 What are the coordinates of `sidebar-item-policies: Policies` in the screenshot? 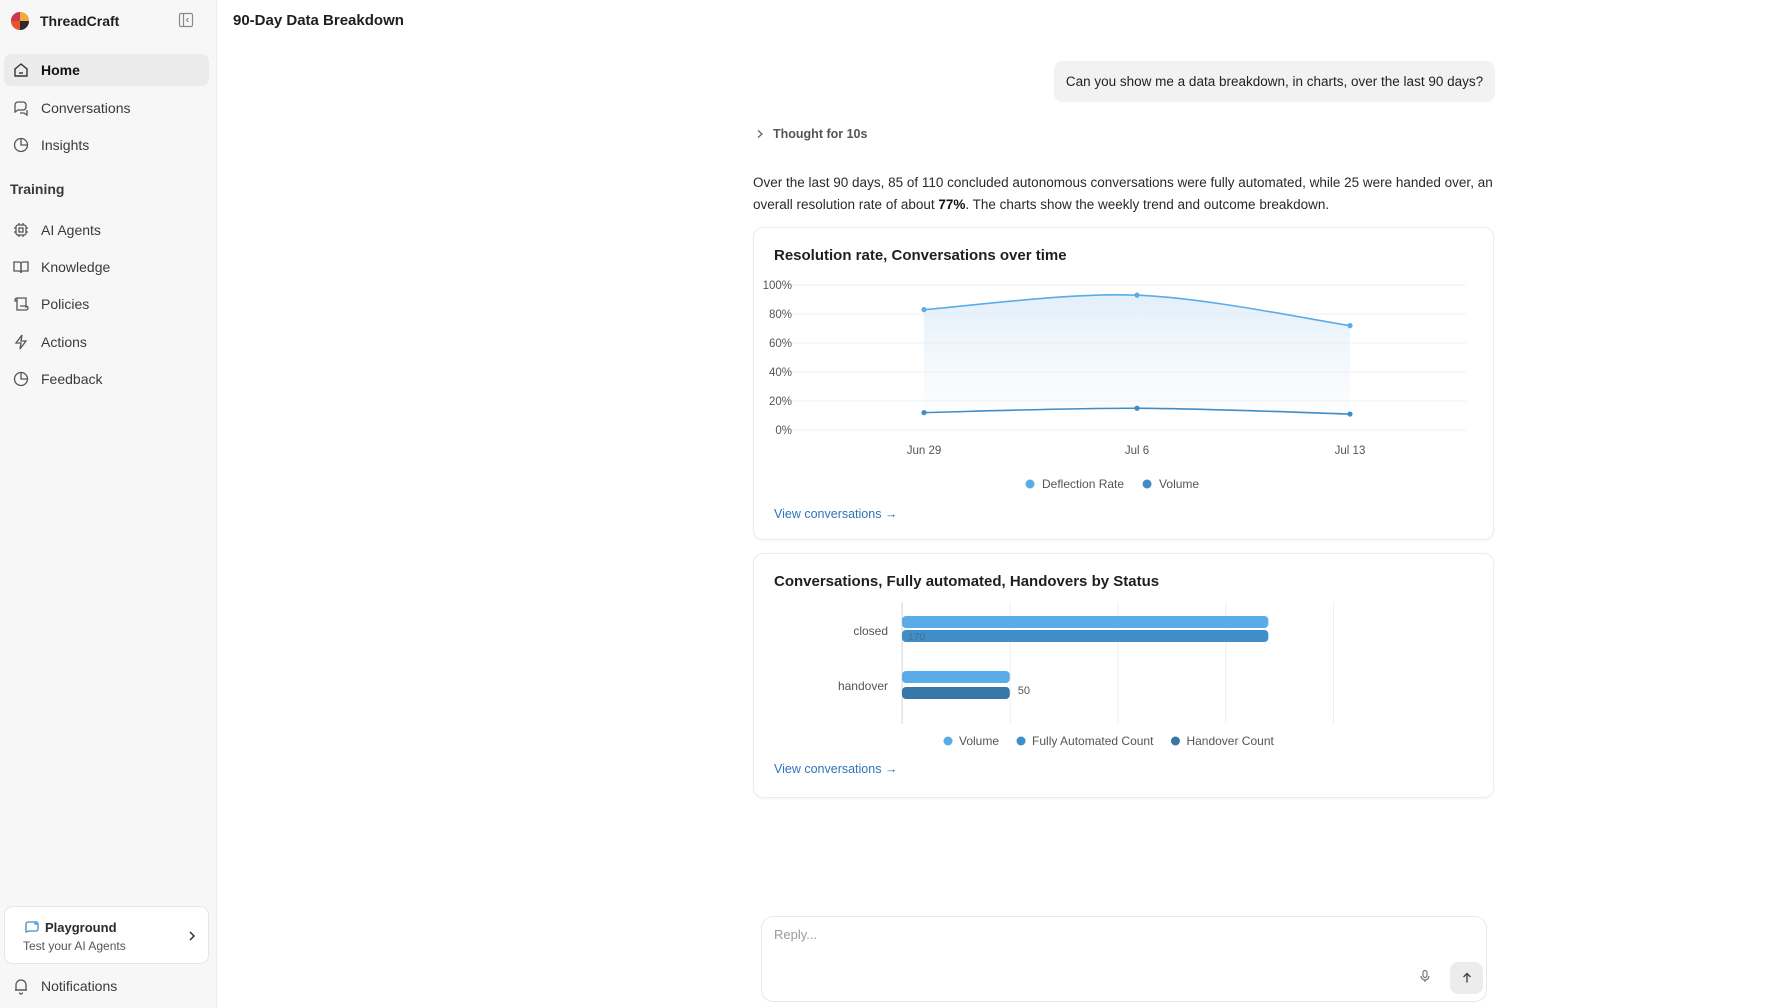 It's located at (106, 304).